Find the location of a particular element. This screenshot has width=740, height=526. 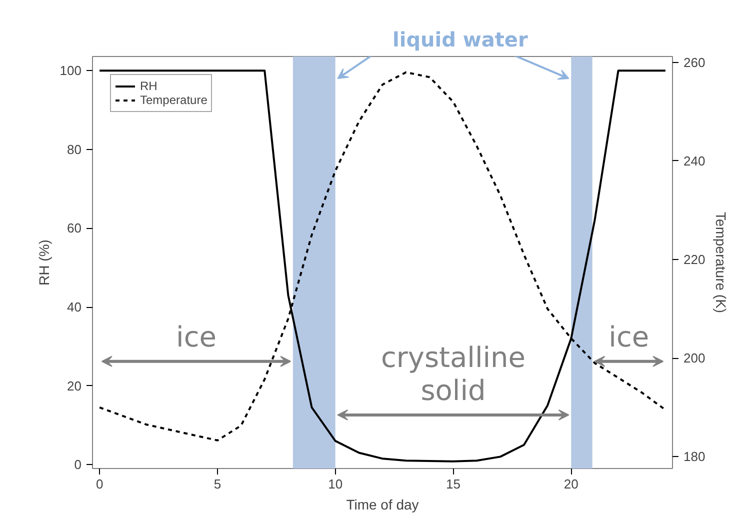

y2-tick-label: 260 is located at coordinates (695, 62).